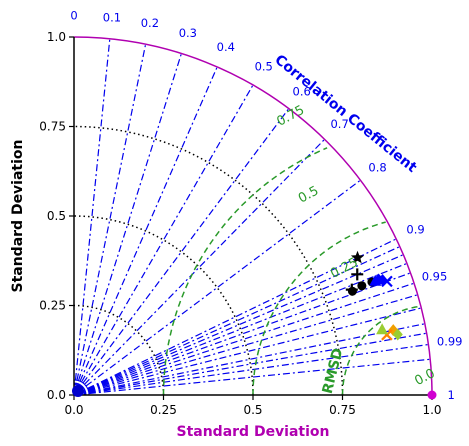 The width and height of the screenshot is (469, 446). What do you see at coordinates (56, 37) in the screenshot?
I see `y-tick-label: 1.0` at bounding box center [56, 37].